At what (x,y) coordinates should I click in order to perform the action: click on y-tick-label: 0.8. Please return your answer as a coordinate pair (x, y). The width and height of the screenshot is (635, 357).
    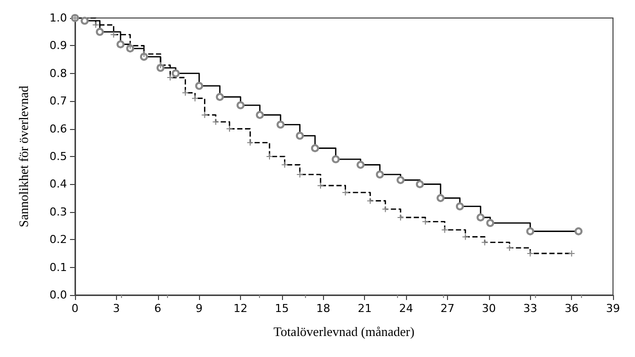
    Looking at the image, I should click on (58, 73).